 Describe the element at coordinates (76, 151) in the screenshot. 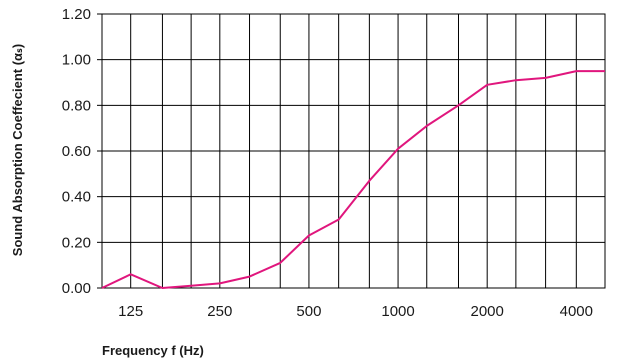

I see `y-tick-label: 0.60` at that location.